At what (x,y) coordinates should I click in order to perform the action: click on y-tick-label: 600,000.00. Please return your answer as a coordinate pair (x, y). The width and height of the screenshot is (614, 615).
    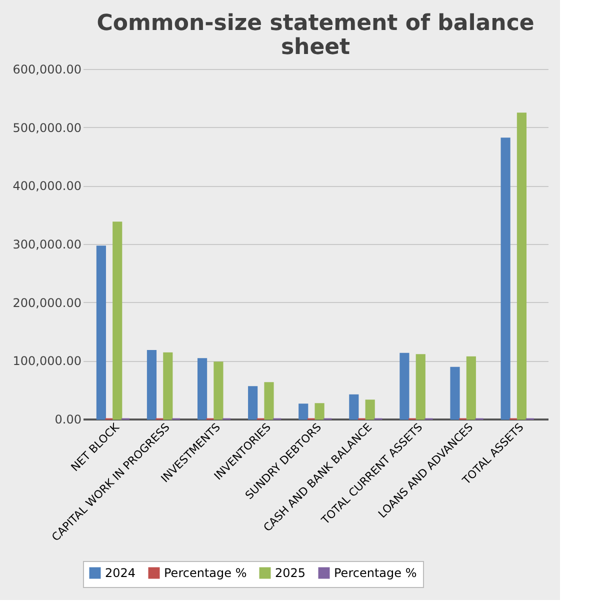
    Looking at the image, I should click on (47, 69).